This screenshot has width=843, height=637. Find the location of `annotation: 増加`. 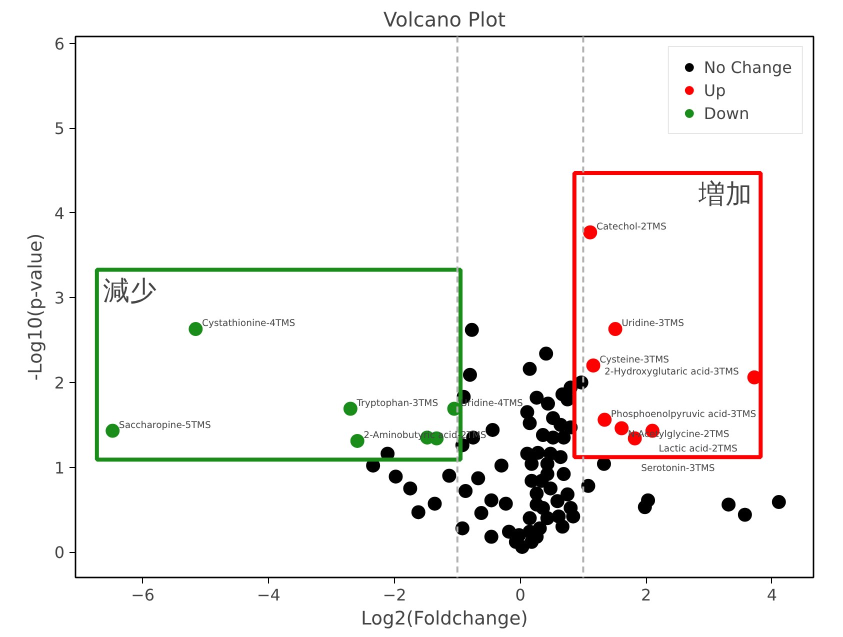

annotation: 増加 is located at coordinates (725, 194).